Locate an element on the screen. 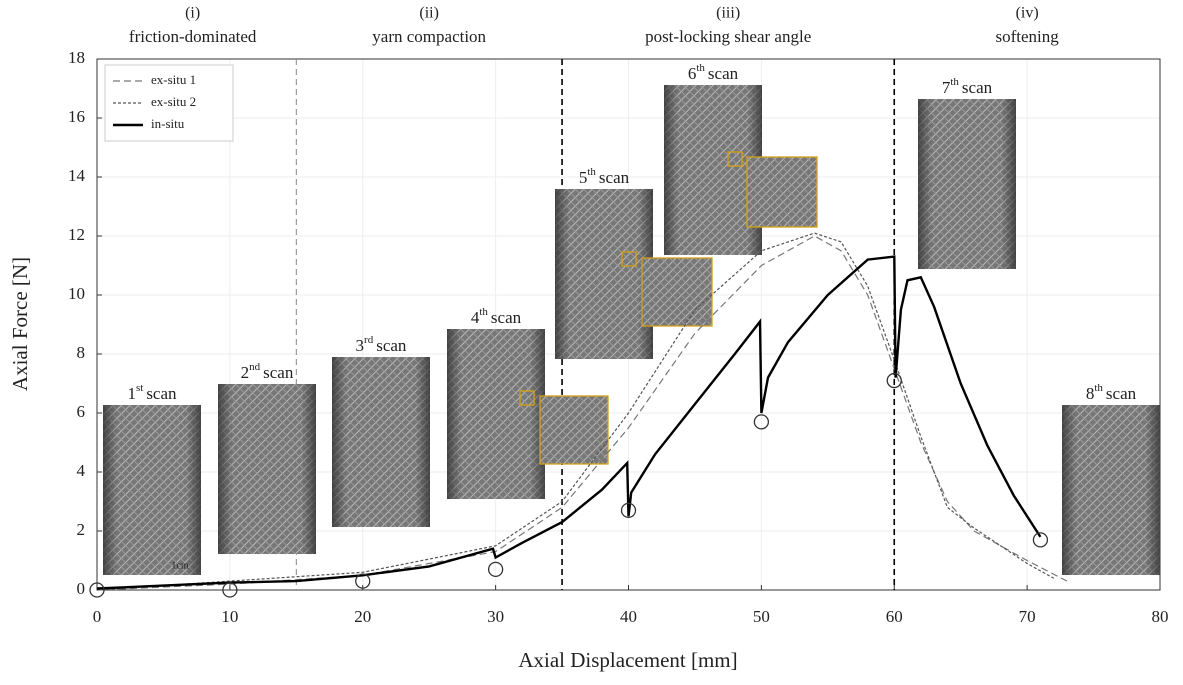 This screenshot has width=1183, height=685. legend-box is located at coordinates (169, 103).